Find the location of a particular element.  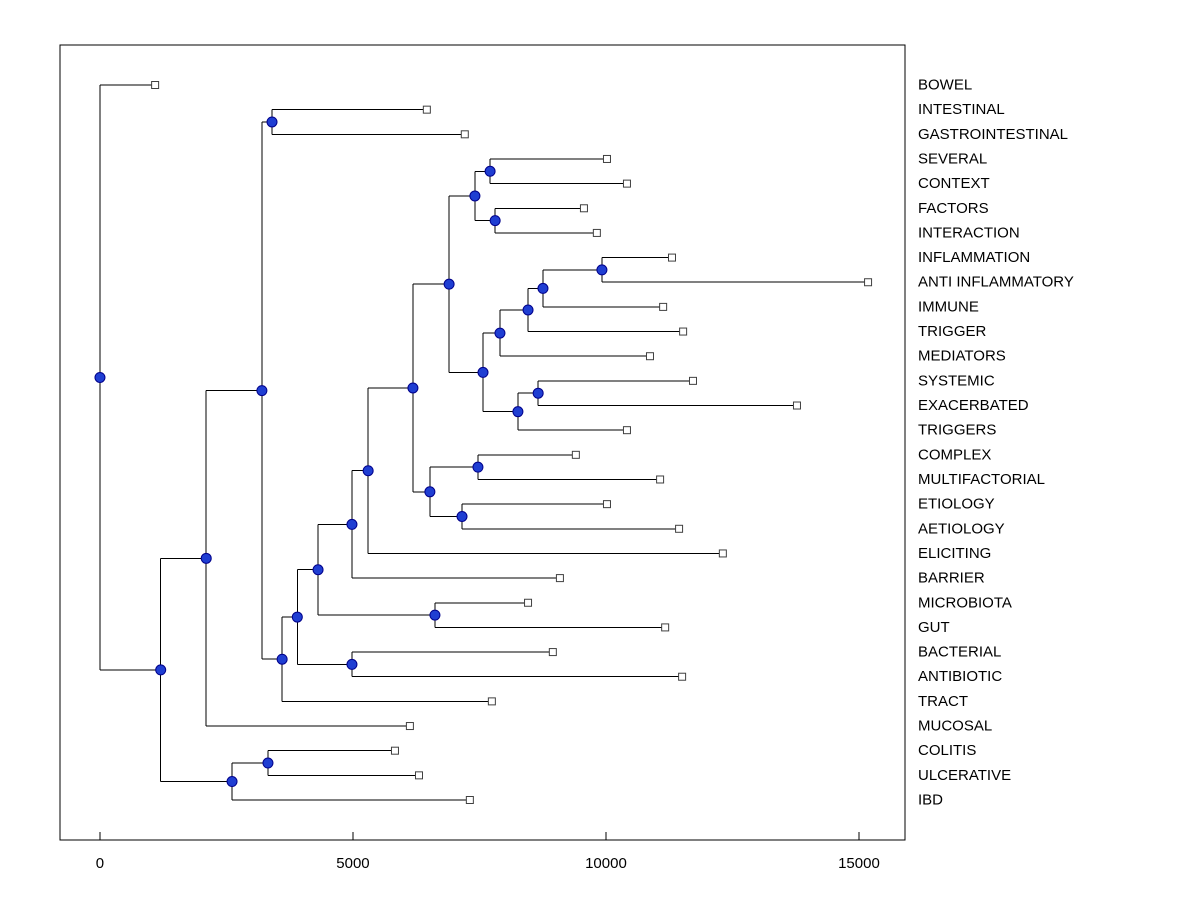

leaf-label: INTESTINAL is located at coordinates (961, 109).